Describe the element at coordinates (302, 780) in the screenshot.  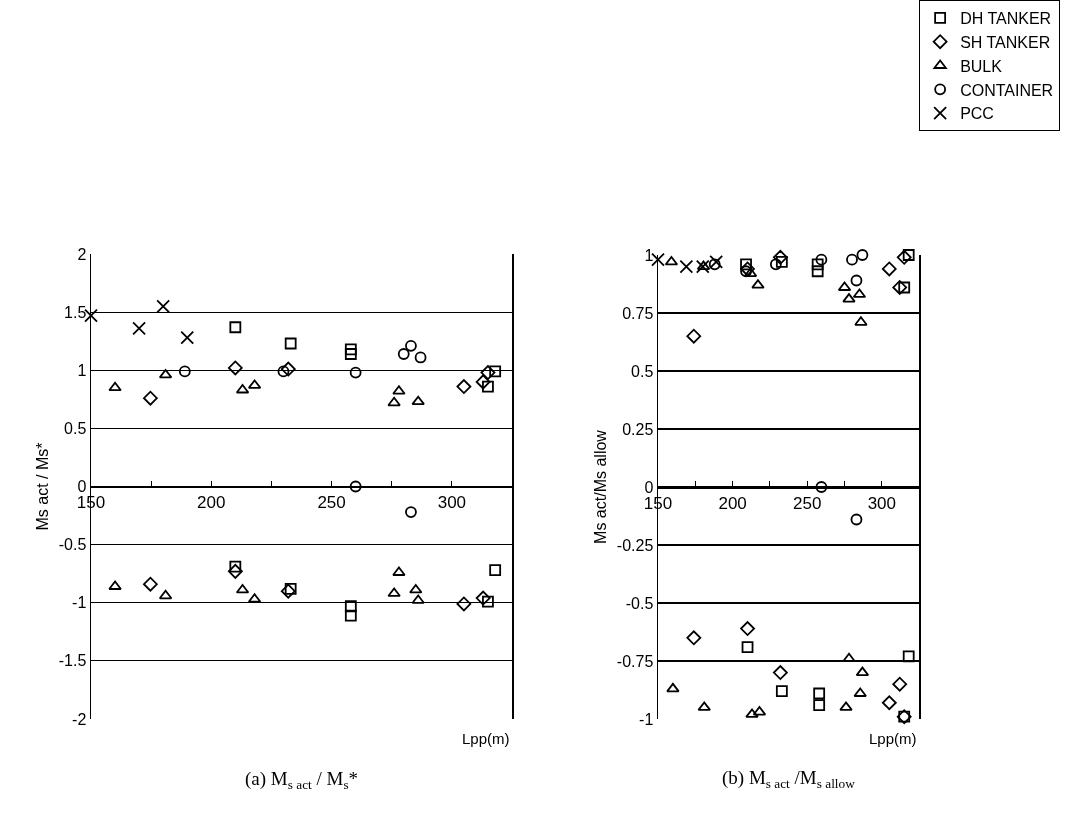
I see `text: (a) M$_{s act}$ / M$_{s}$*` at that location.